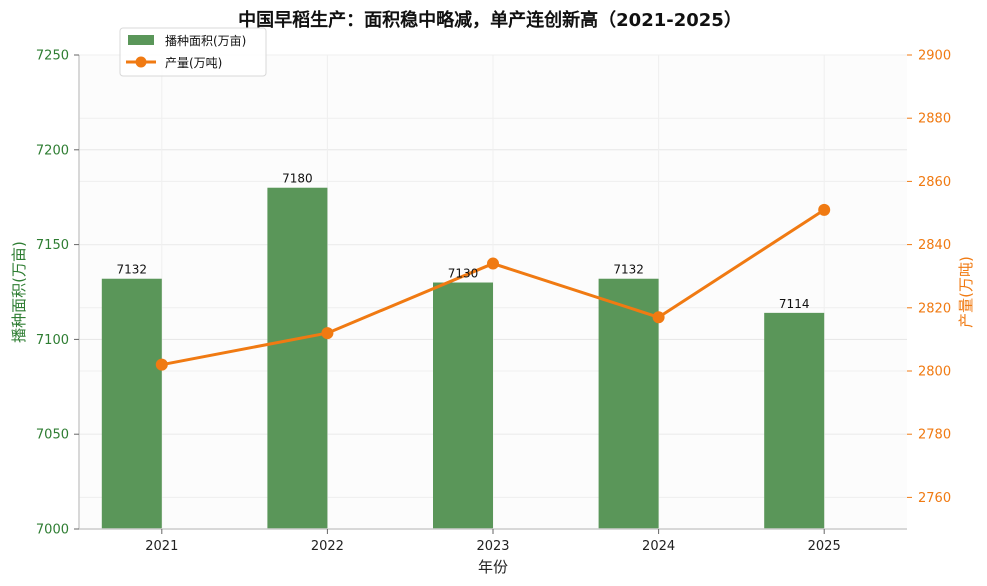  What do you see at coordinates (934, 498) in the screenshot?
I see `y-right-tick-label: 2760` at bounding box center [934, 498].